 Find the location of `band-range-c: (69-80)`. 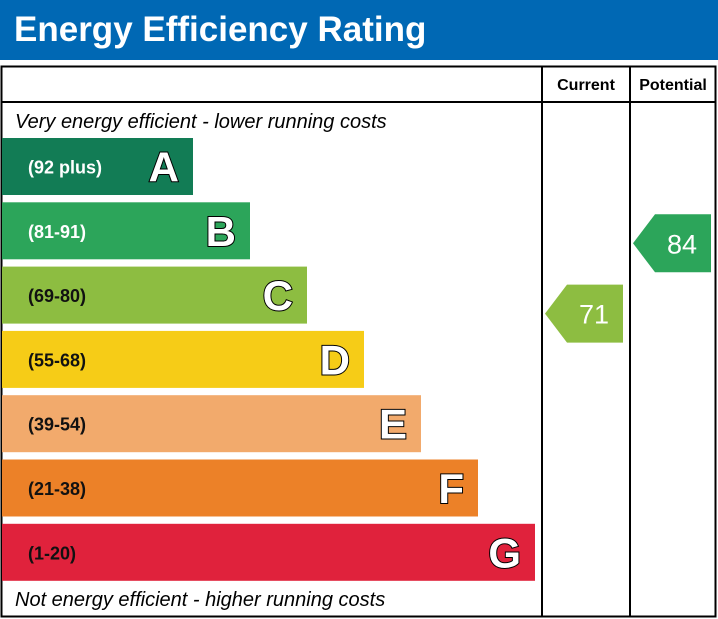

band-range-c: (69-80) is located at coordinates (57, 296).